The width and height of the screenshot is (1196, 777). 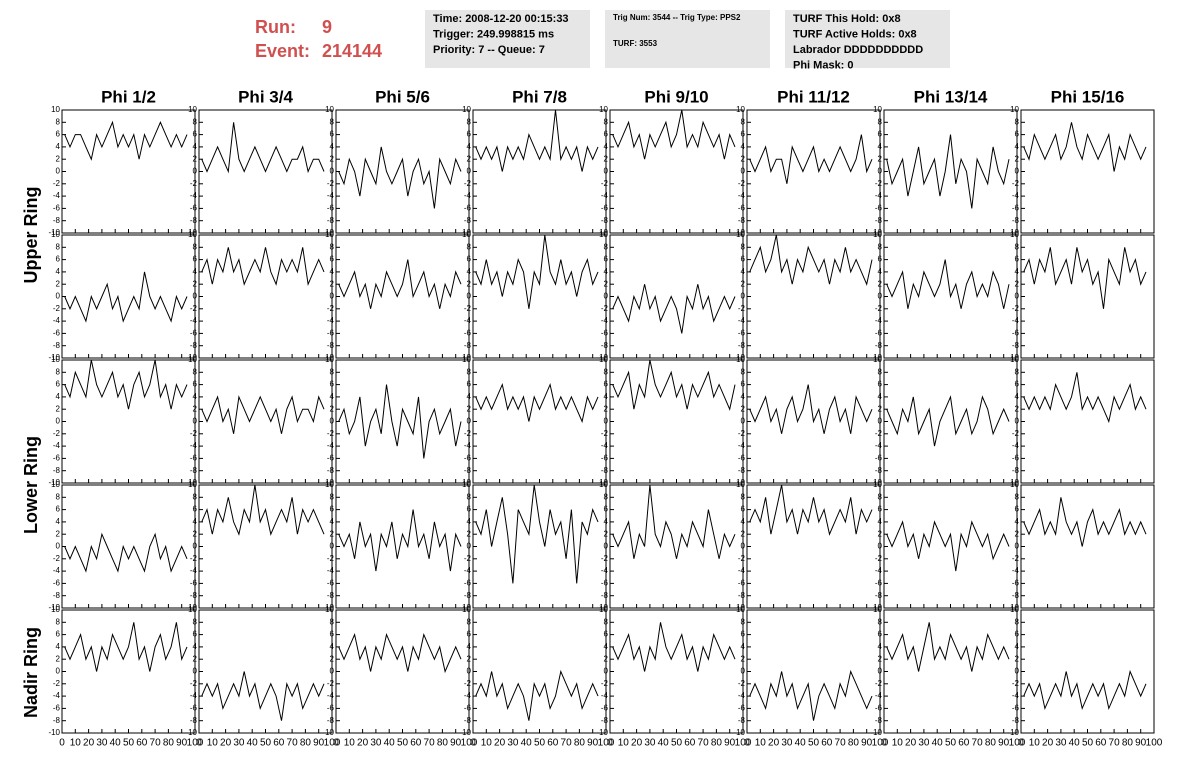 What do you see at coordinates (1048, 743) in the screenshot?
I see `x-tick-label: 20` at bounding box center [1048, 743].